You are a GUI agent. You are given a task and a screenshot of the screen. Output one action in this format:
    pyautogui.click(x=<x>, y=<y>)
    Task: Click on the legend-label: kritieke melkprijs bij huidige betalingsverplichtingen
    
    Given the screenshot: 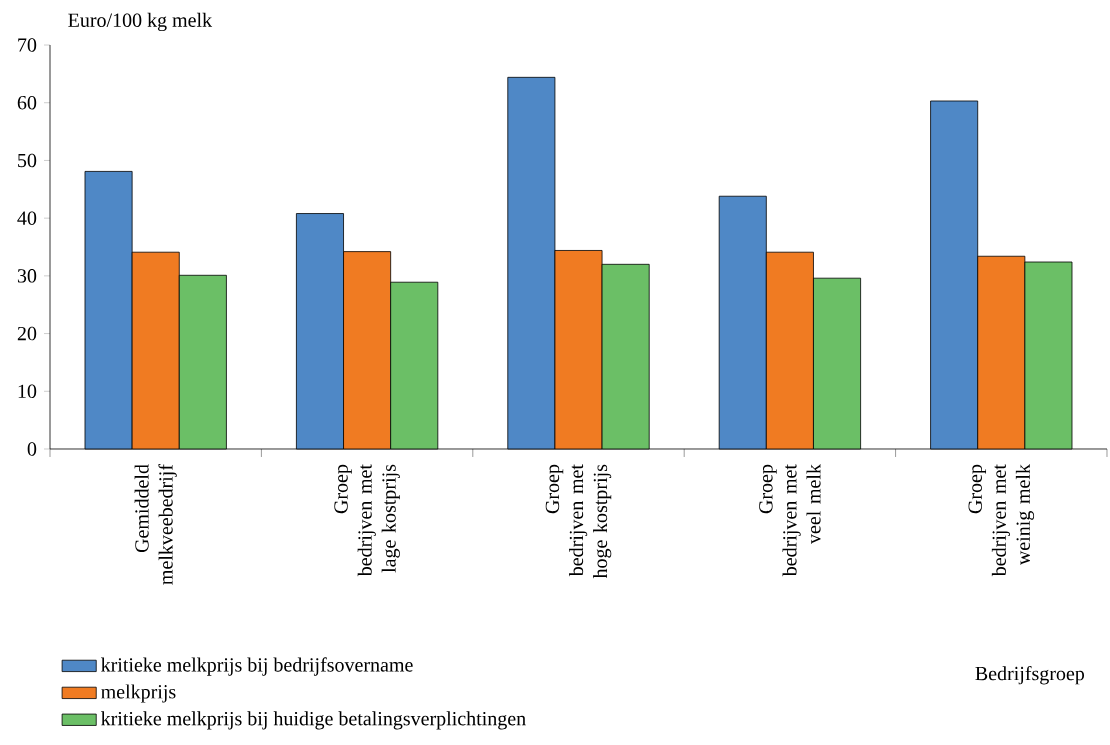 What is the action you would take?
    pyautogui.click(x=313, y=720)
    